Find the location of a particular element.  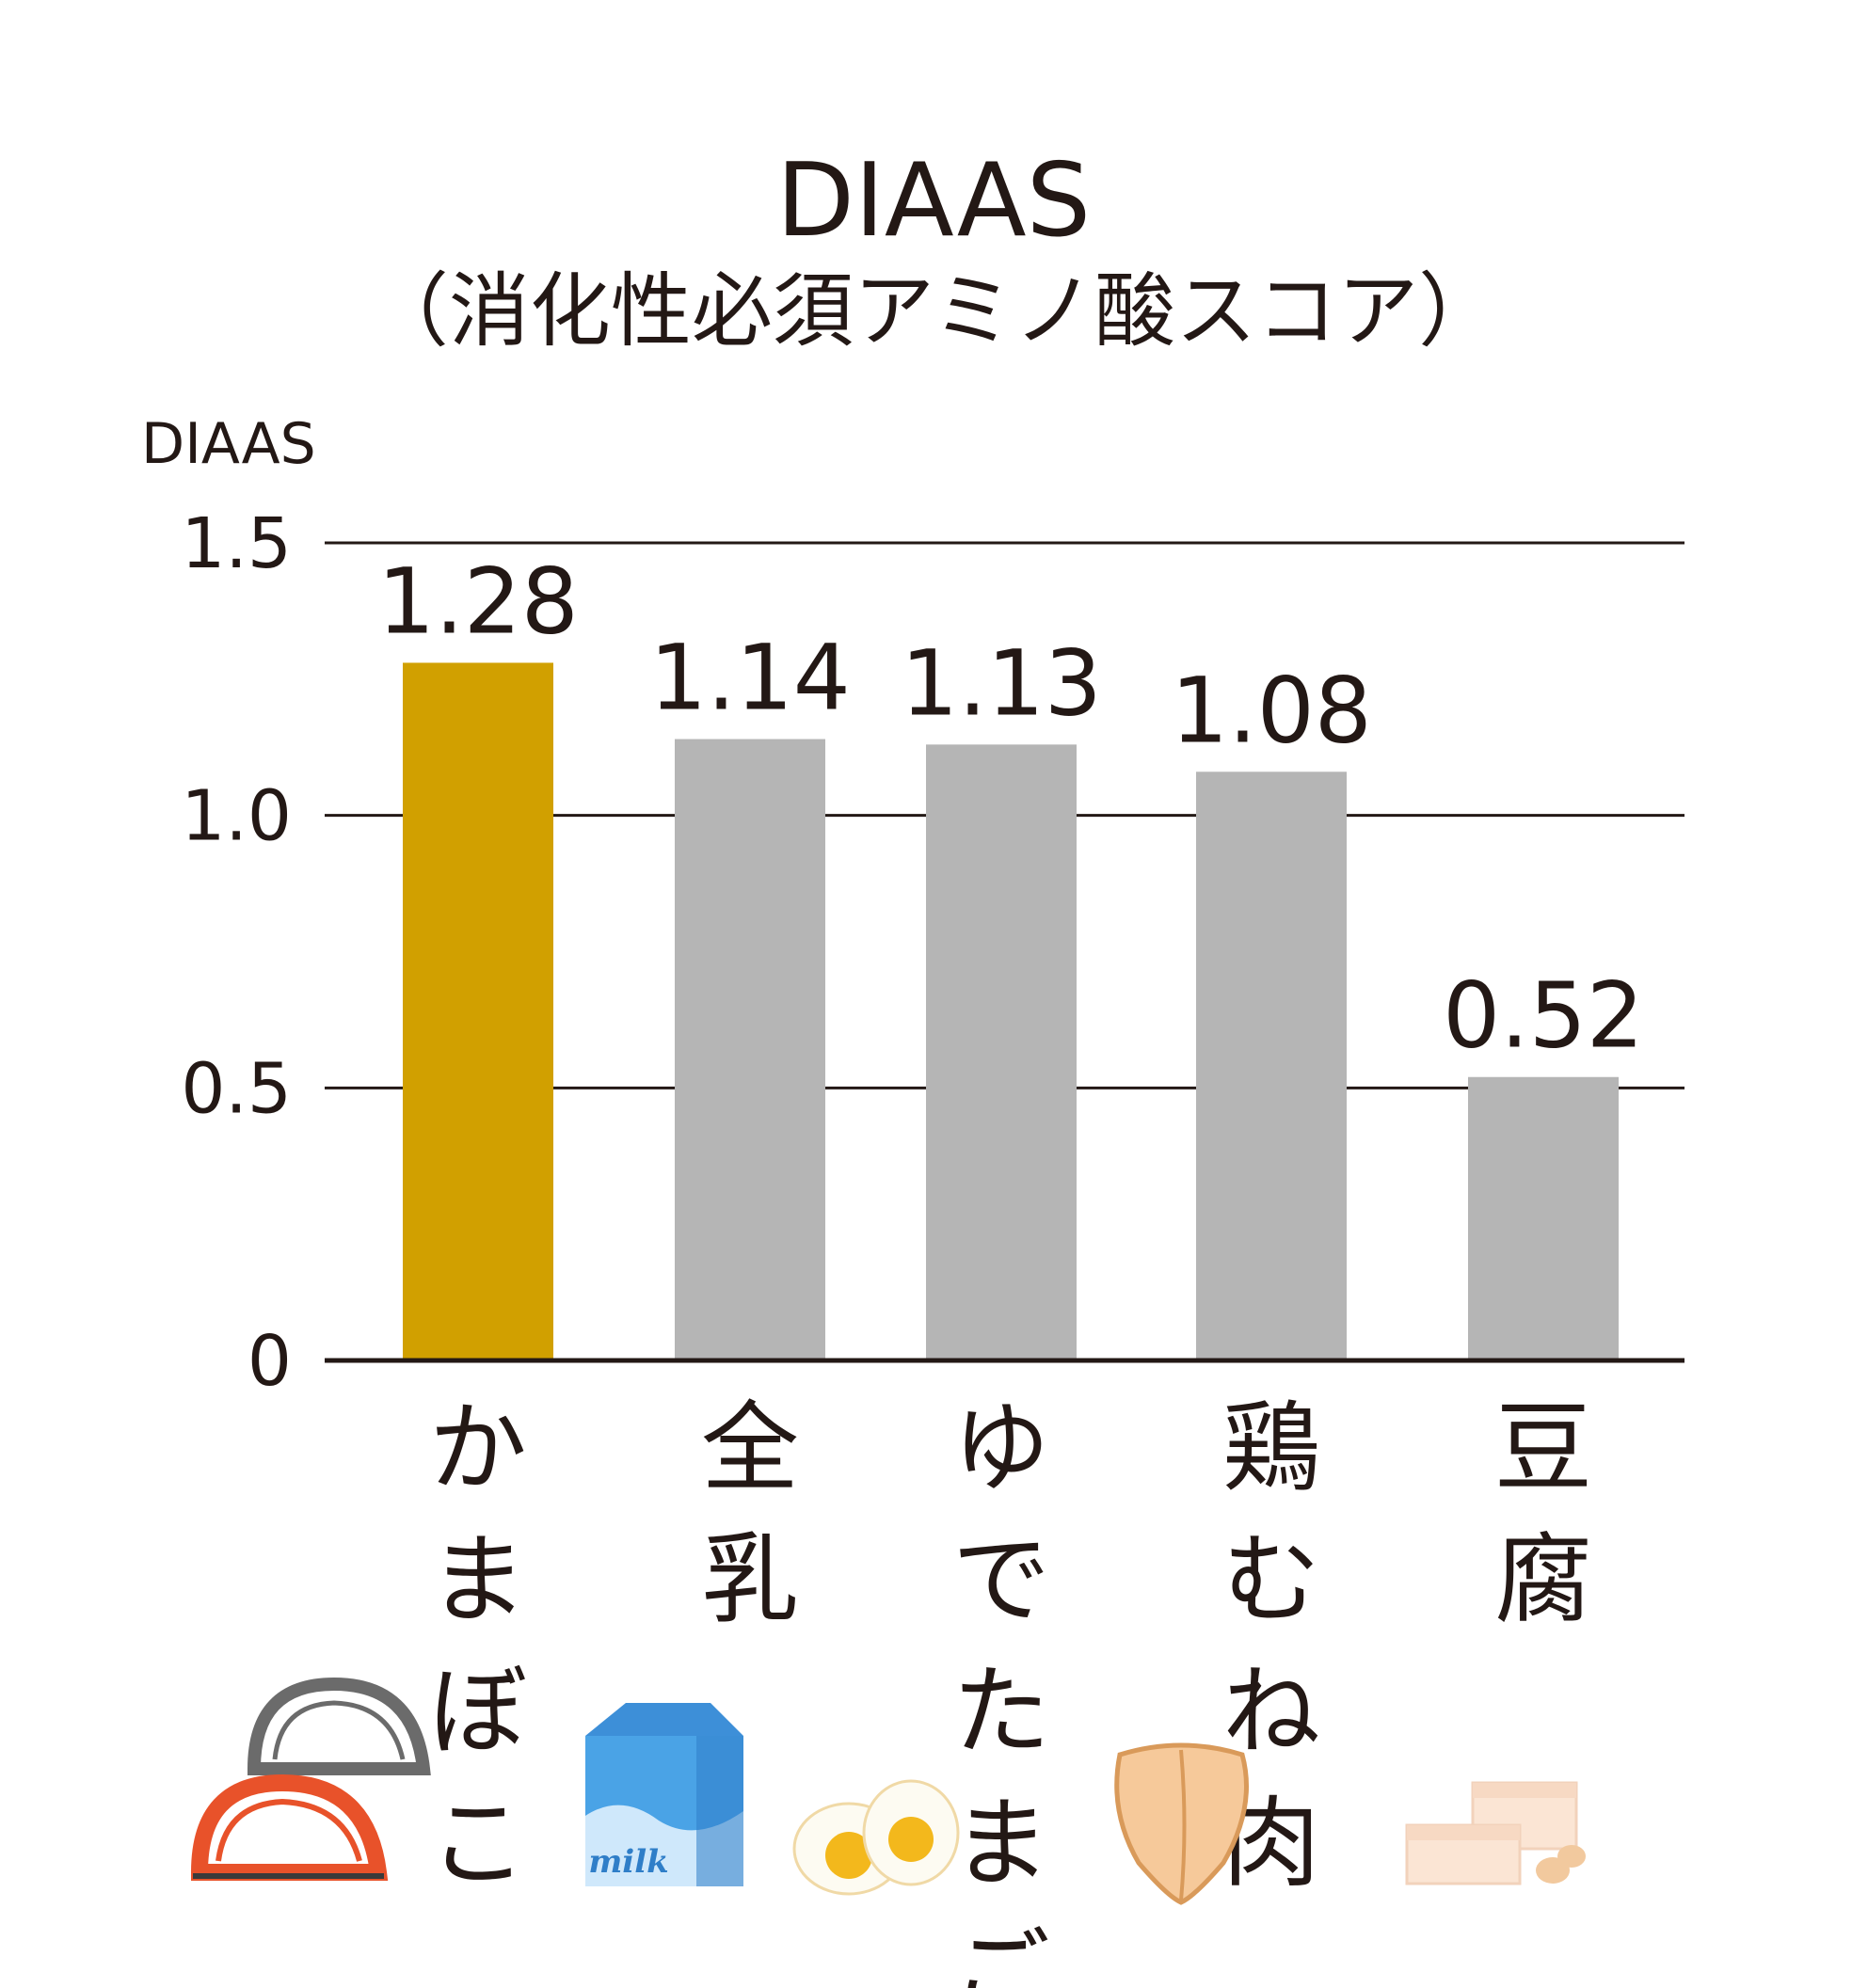

value-label: 0.52 is located at coordinates (1543, 1016).